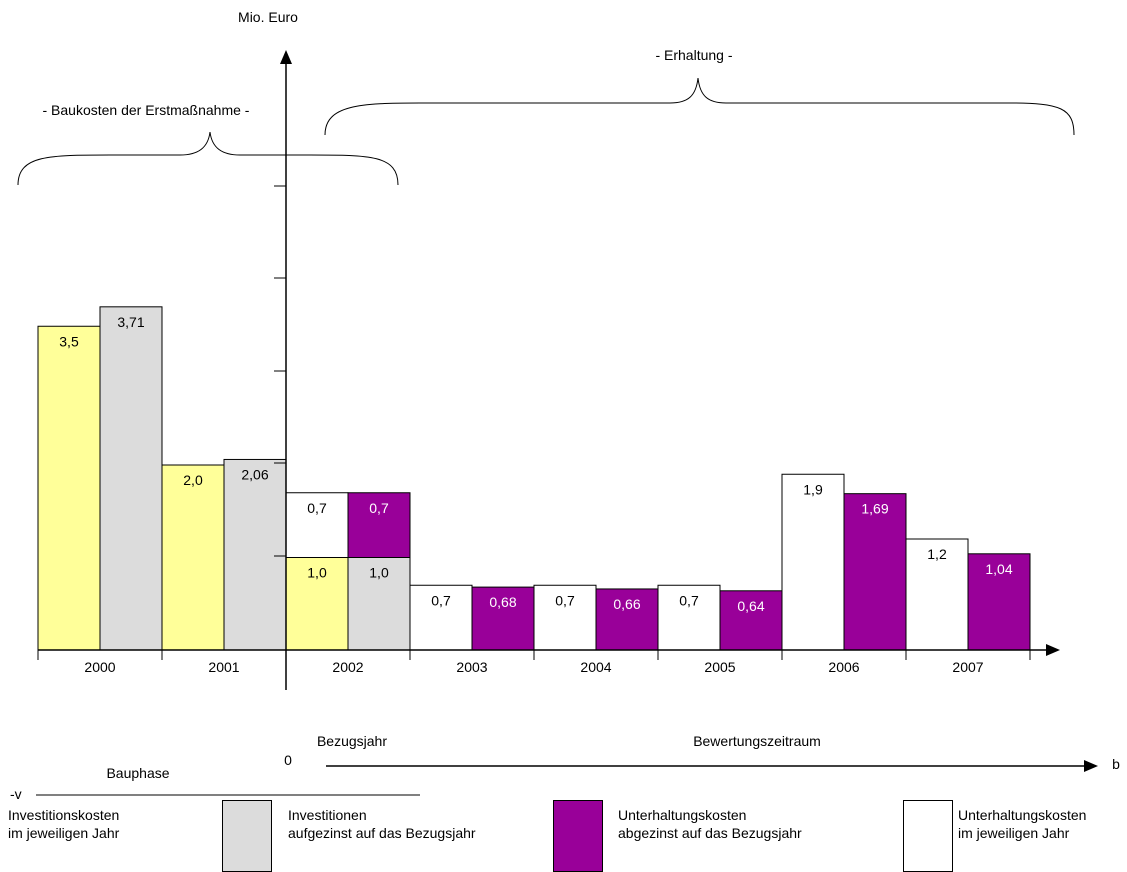  Describe the element at coordinates (317, 573) in the screenshot. I see `data-label-investition-2002: 1,0` at that location.